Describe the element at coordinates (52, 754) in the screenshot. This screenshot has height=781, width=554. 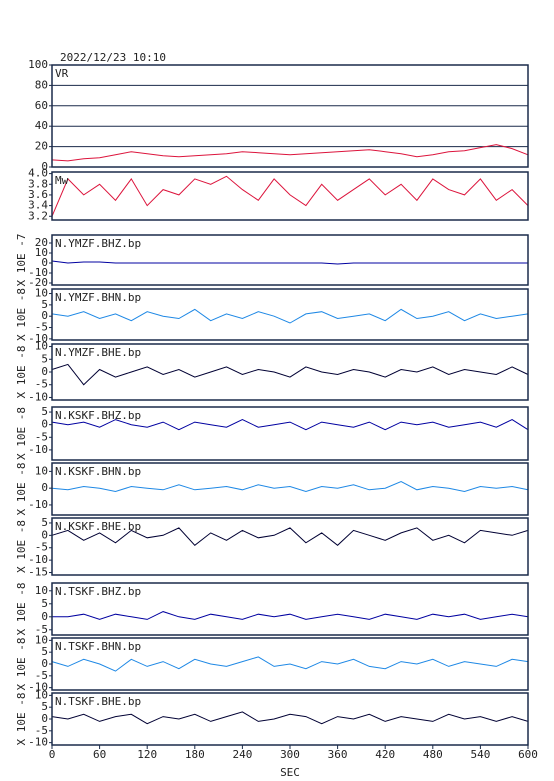
I see `x-tick-label: 0` at that location.